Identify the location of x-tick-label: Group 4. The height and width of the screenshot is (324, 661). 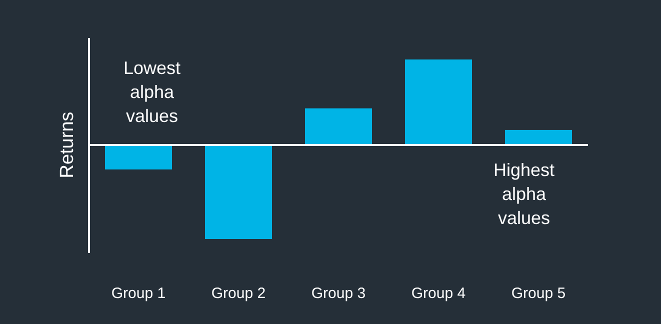
(438, 293).